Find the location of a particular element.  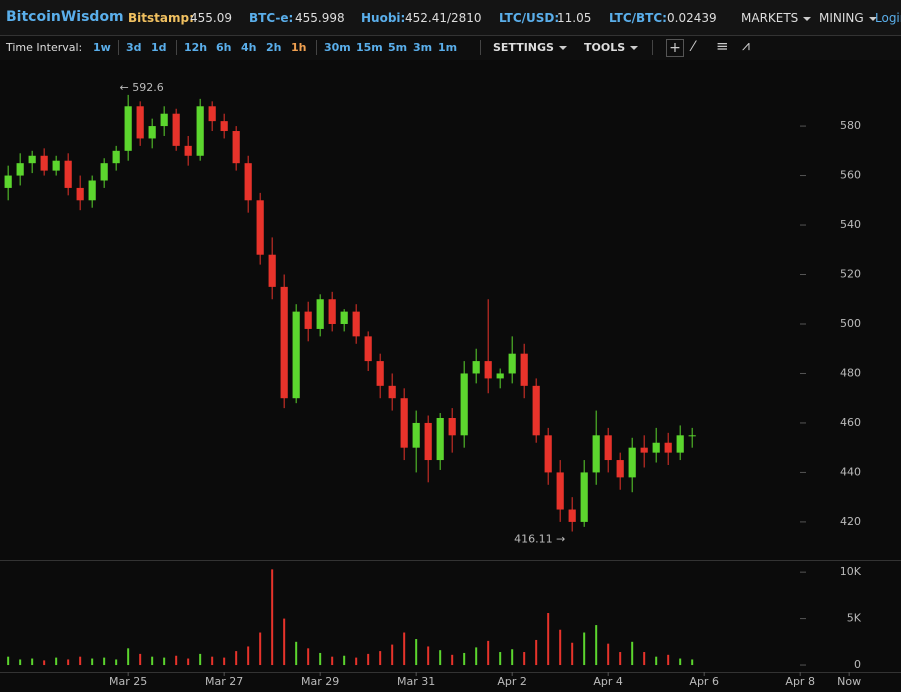

x-tick-label: Mar 27 is located at coordinates (224, 681).